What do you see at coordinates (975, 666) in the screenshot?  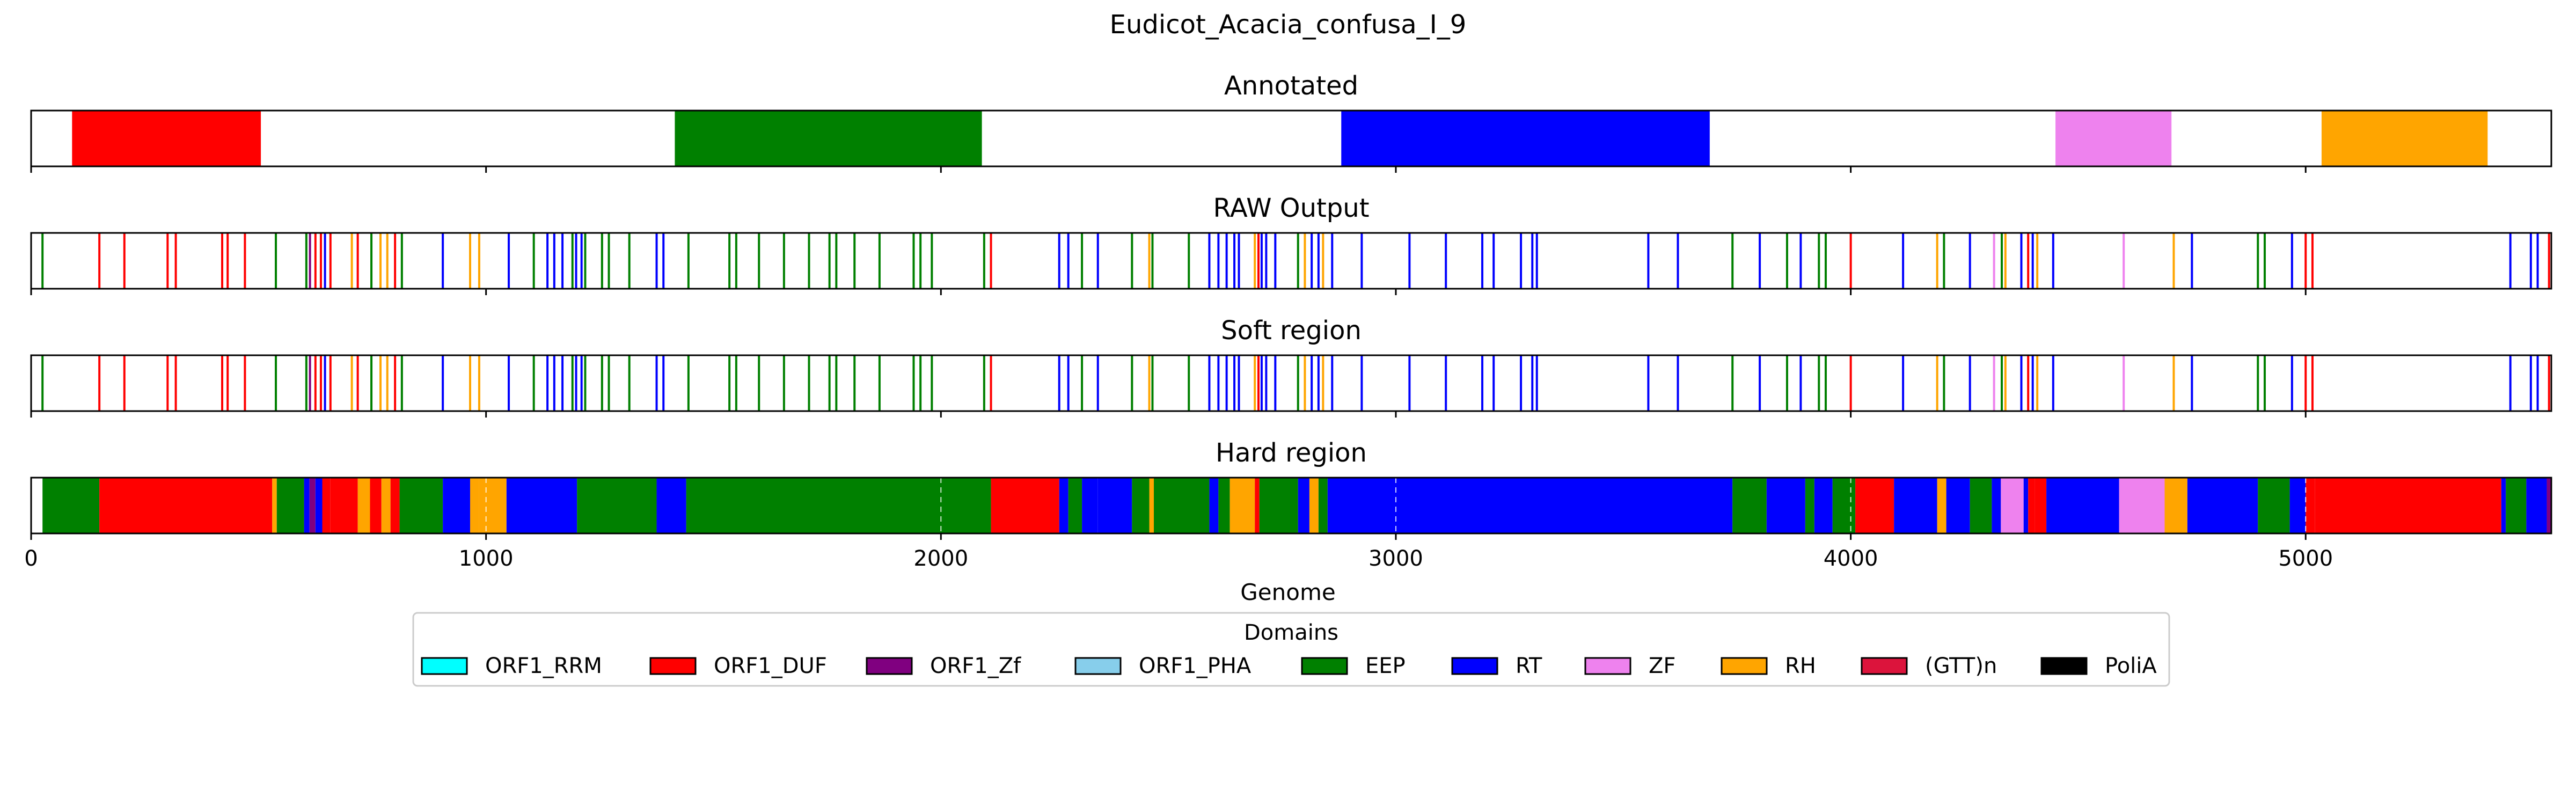 I see `legend-label: ORF1_Zf` at bounding box center [975, 666].